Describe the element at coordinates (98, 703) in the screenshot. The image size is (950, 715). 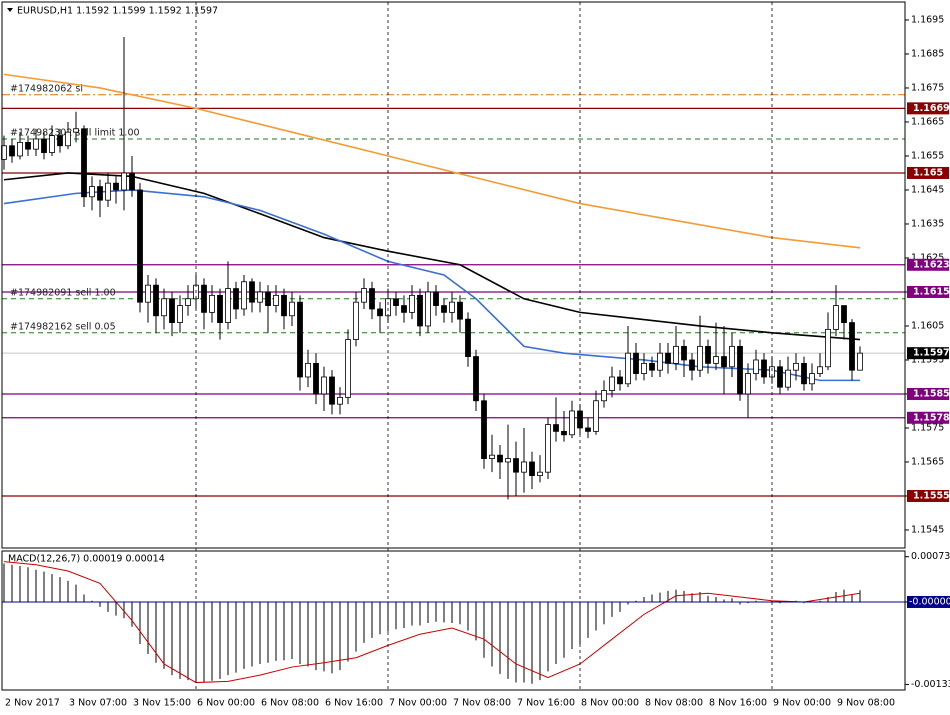
I see `x-tick-label: 3 Nov 07:00` at that location.